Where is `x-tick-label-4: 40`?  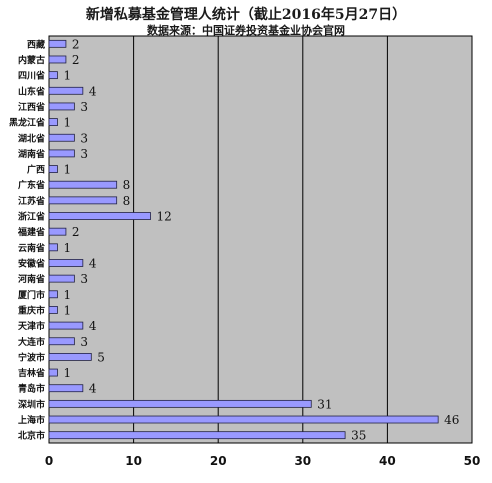
x-tick-label-4: 40 is located at coordinates (387, 461).